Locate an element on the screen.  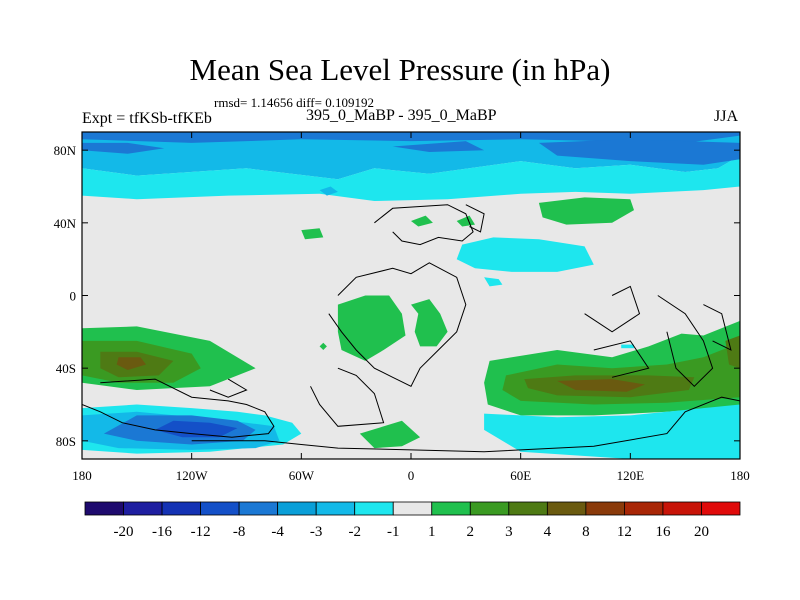
colorbar-label: 12 is located at coordinates (624, 532).